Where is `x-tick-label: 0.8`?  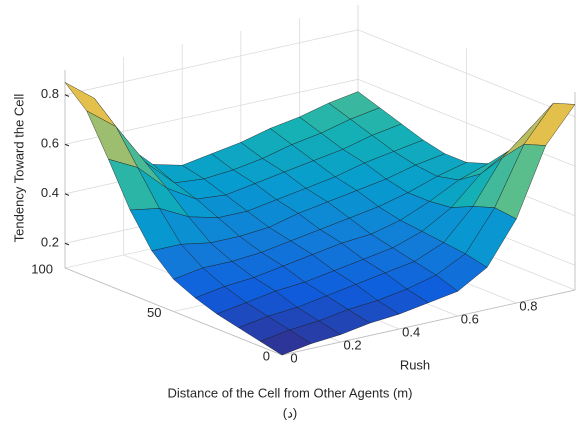
x-tick-label: 0.8 is located at coordinates (528, 305).